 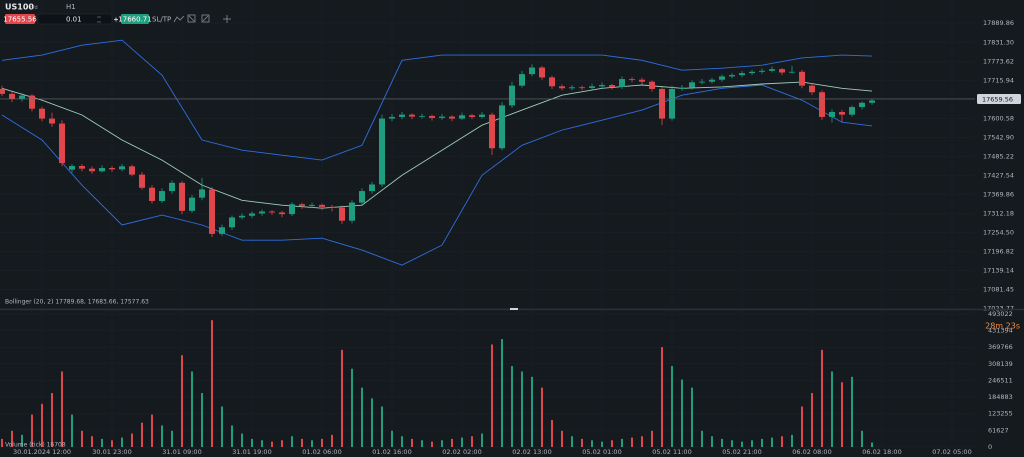 I want to click on x-tick-label: 05.02 11:00, so click(x=671, y=452).